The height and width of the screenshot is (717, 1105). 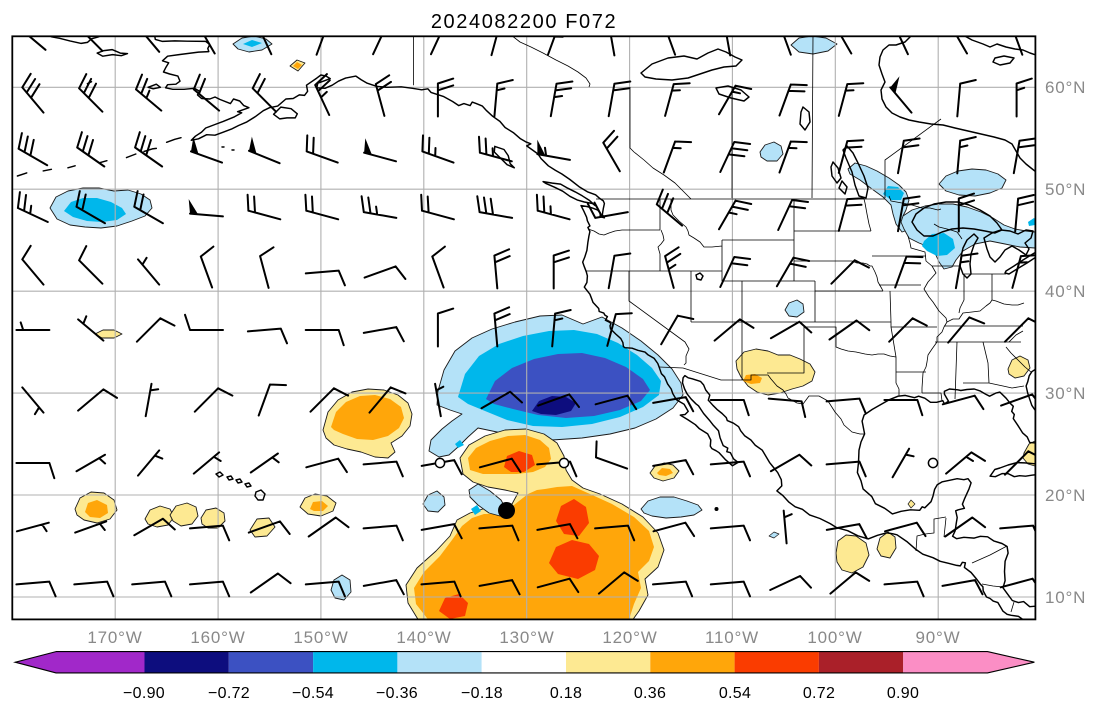 What do you see at coordinates (229, 693) in the screenshot?
I see `svg-text: −0.72` at bounding box center [229, 693].